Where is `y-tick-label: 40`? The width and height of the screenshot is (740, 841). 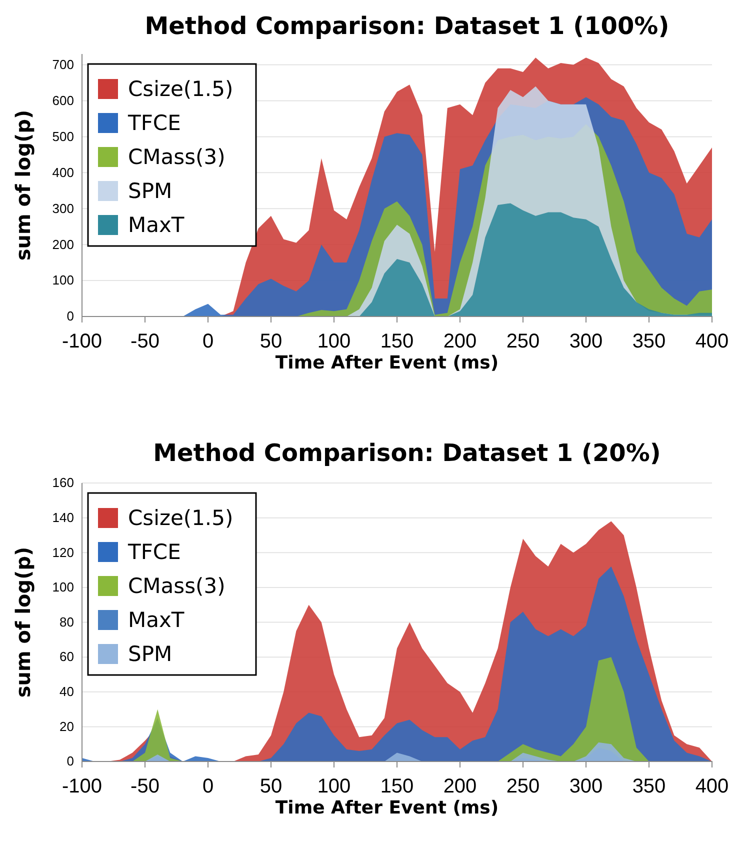
y-tick-label: 40 is located at coordinates (67, 691).